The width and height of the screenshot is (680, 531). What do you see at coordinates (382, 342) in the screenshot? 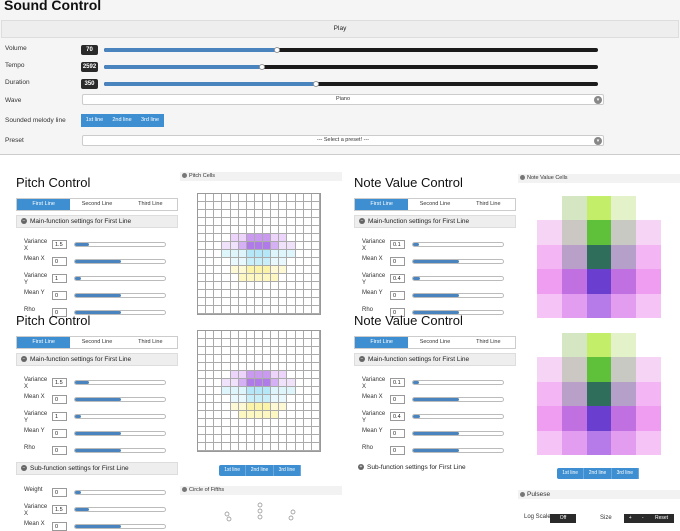
I see `tab-first-line: First Line` at bounding box center [382, 342].